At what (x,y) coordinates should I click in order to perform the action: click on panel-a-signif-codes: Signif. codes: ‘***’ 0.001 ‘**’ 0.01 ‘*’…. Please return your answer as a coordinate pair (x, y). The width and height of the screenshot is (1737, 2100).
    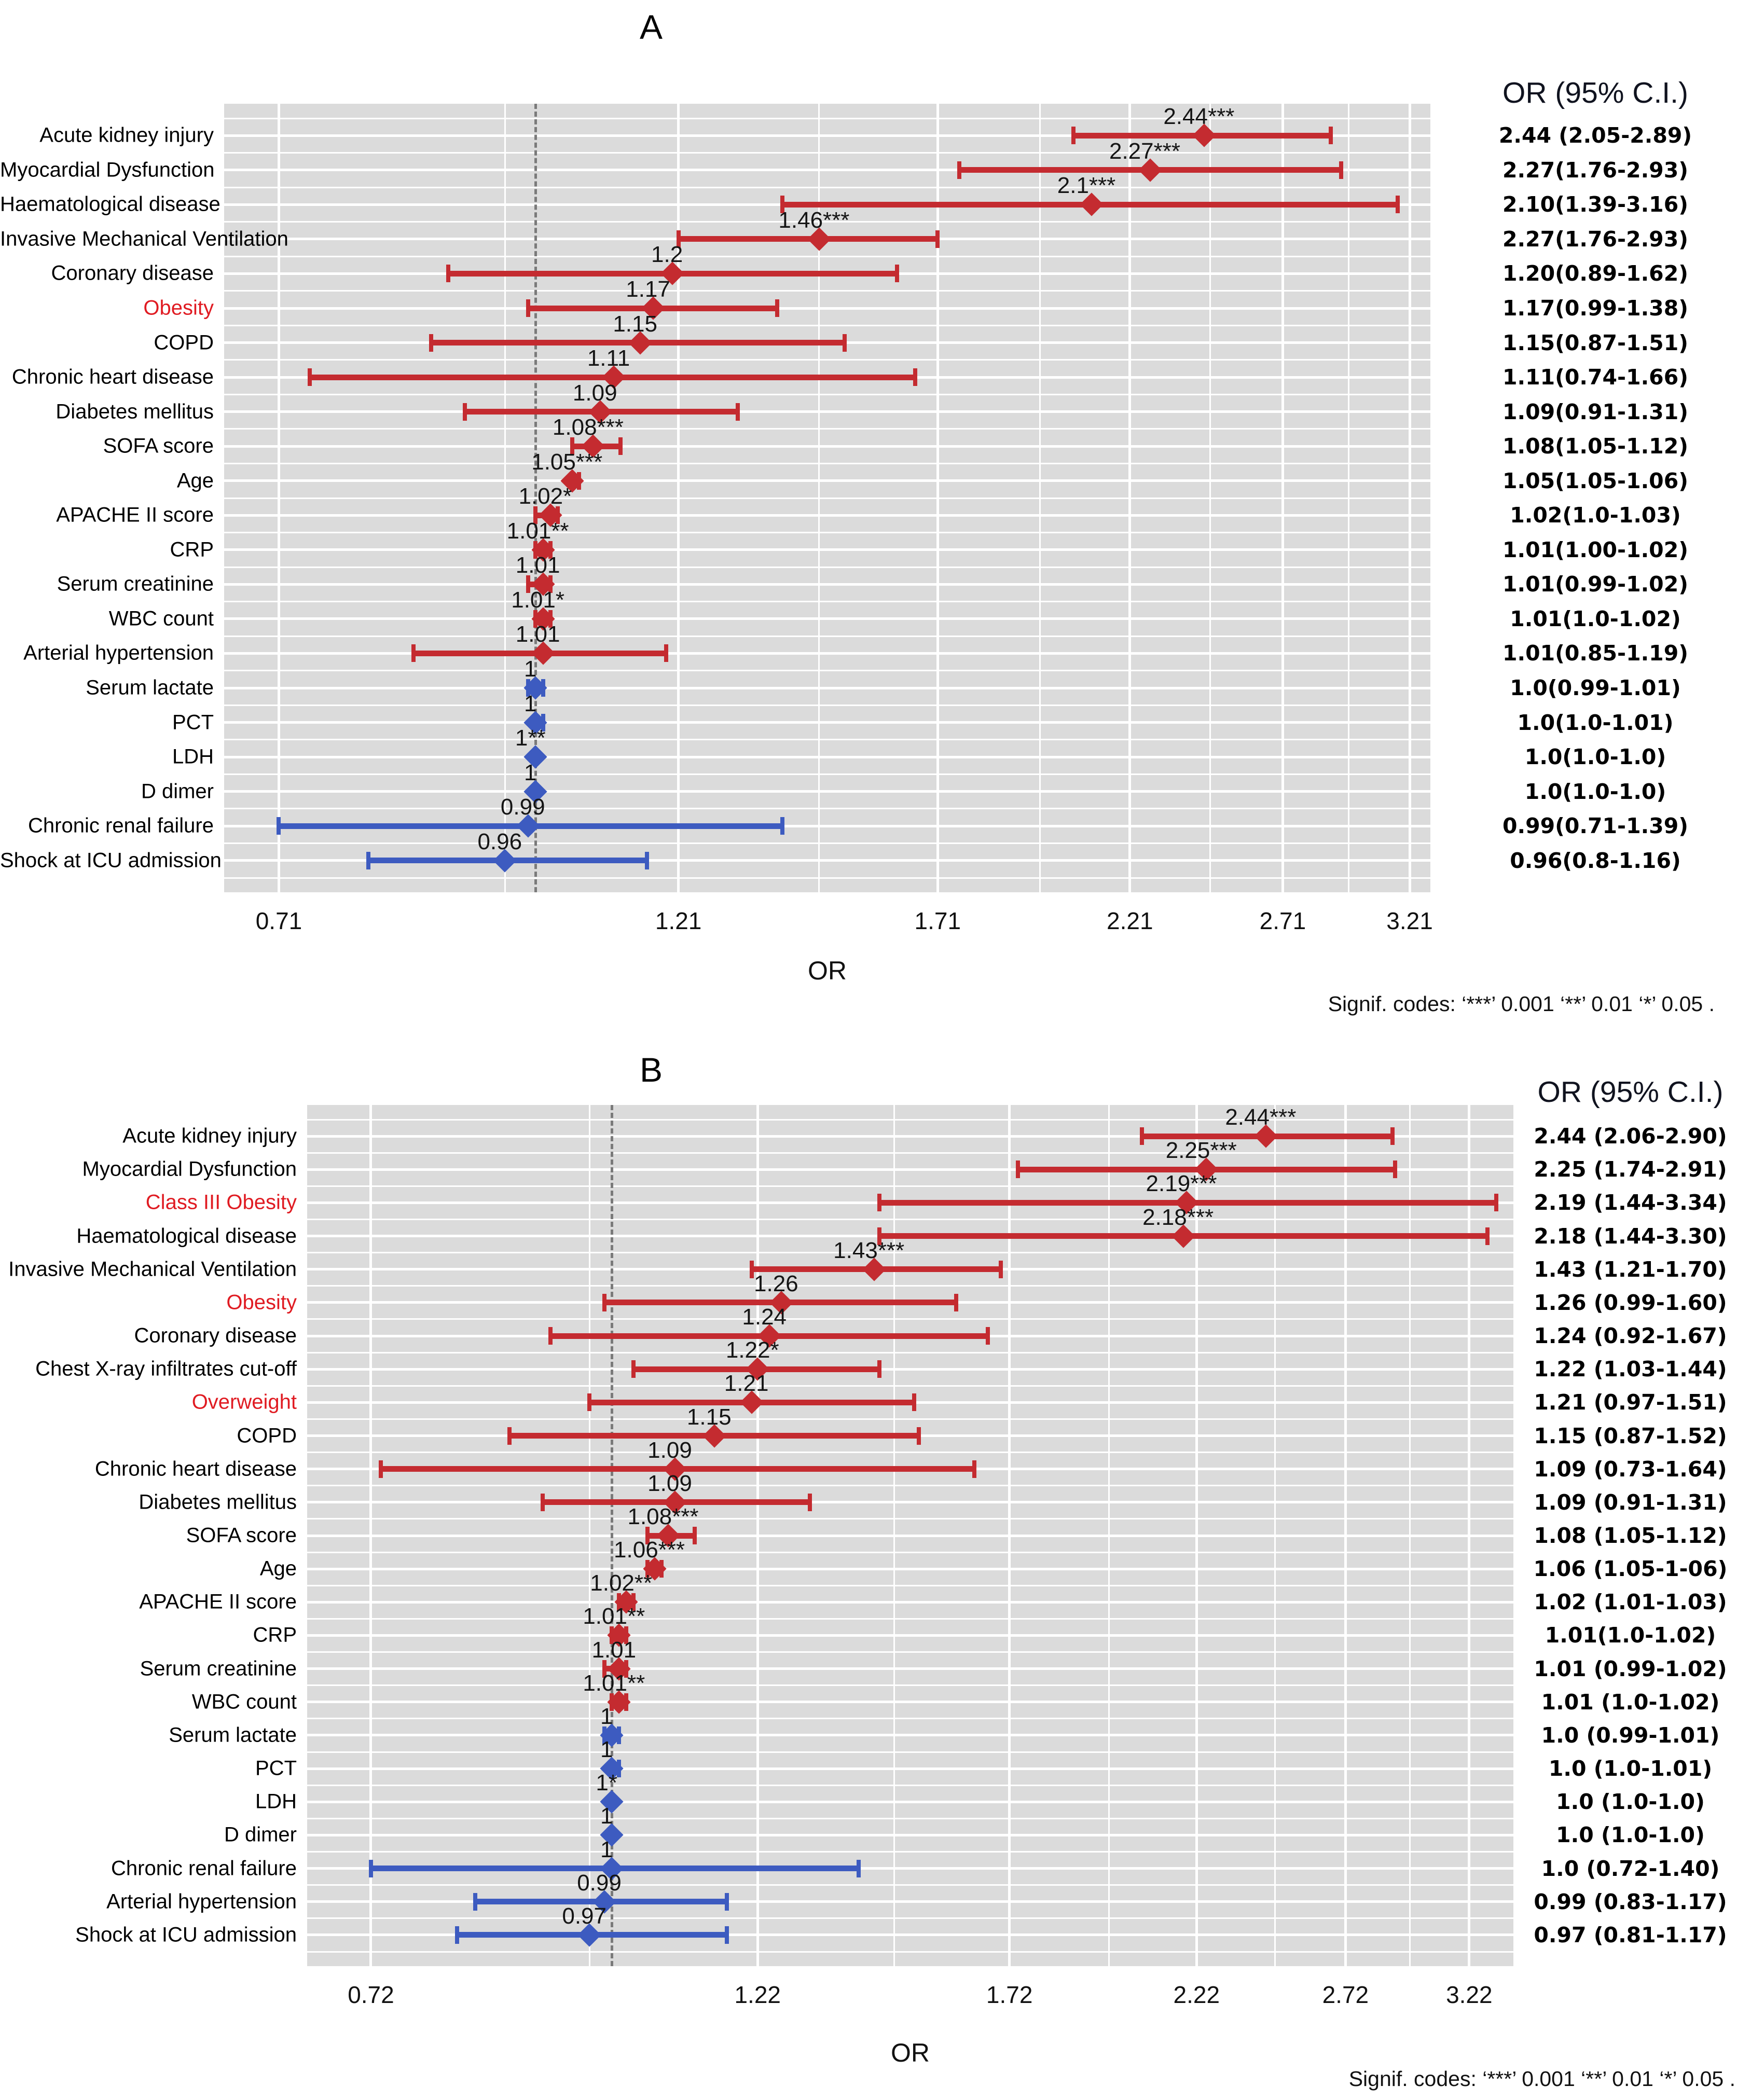
    Looking at the image, I should click on (1521, 1004).